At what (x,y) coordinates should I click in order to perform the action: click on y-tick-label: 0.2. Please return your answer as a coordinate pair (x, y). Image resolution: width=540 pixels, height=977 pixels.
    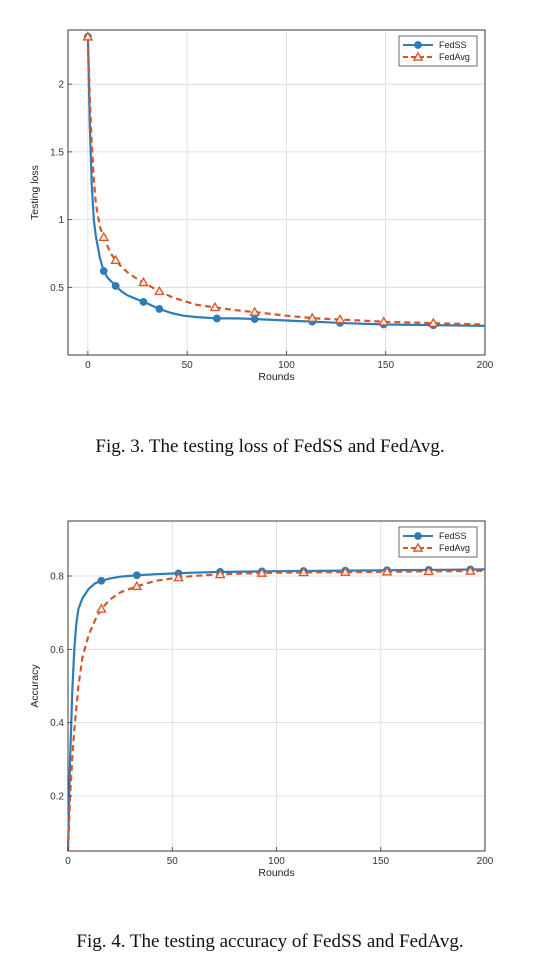
    Looking at the image, I should click on (57, 797).